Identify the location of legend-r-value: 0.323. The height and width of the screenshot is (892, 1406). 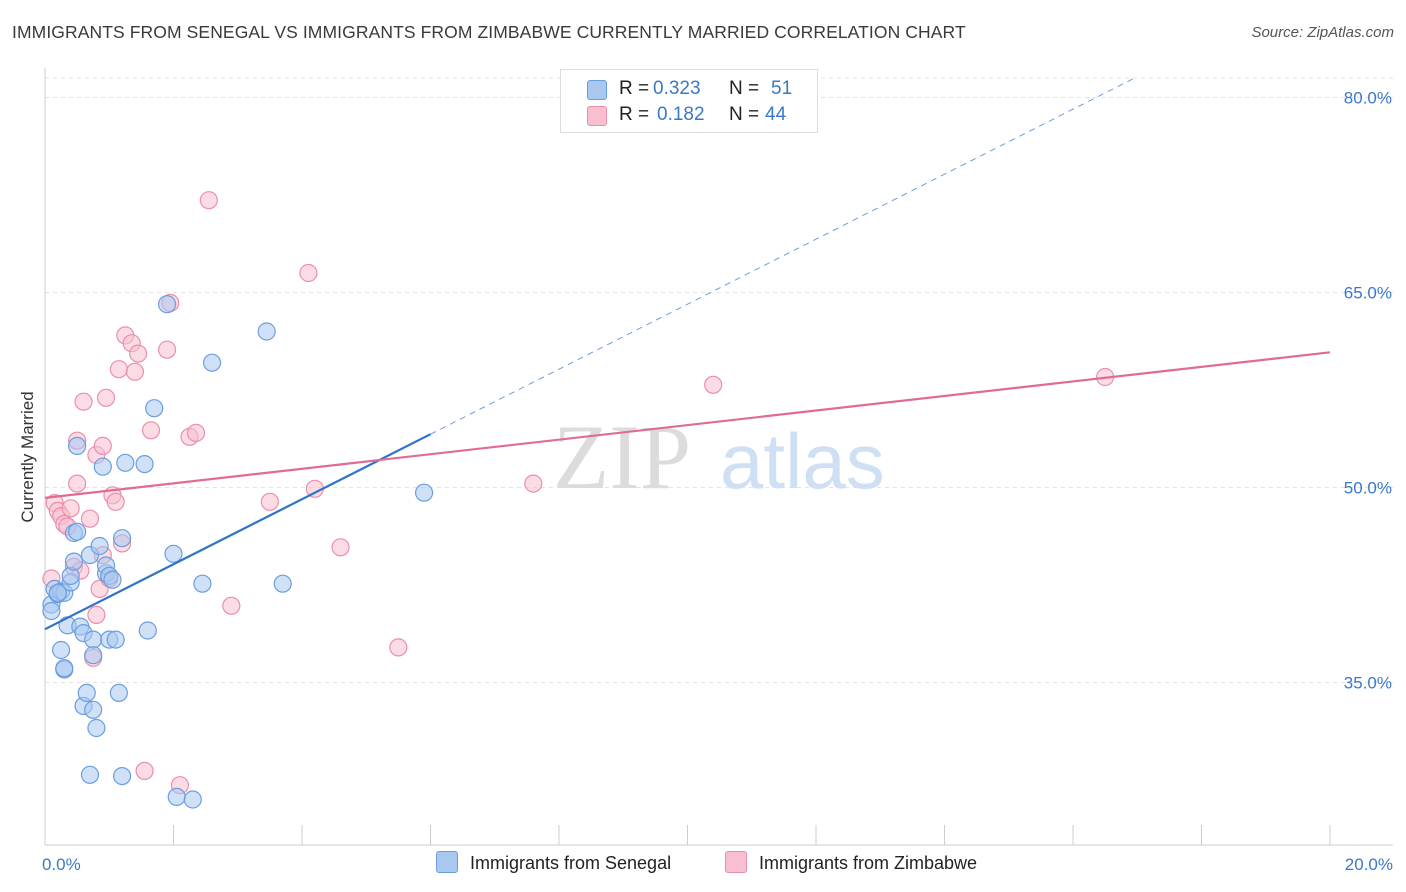
(677, 88).